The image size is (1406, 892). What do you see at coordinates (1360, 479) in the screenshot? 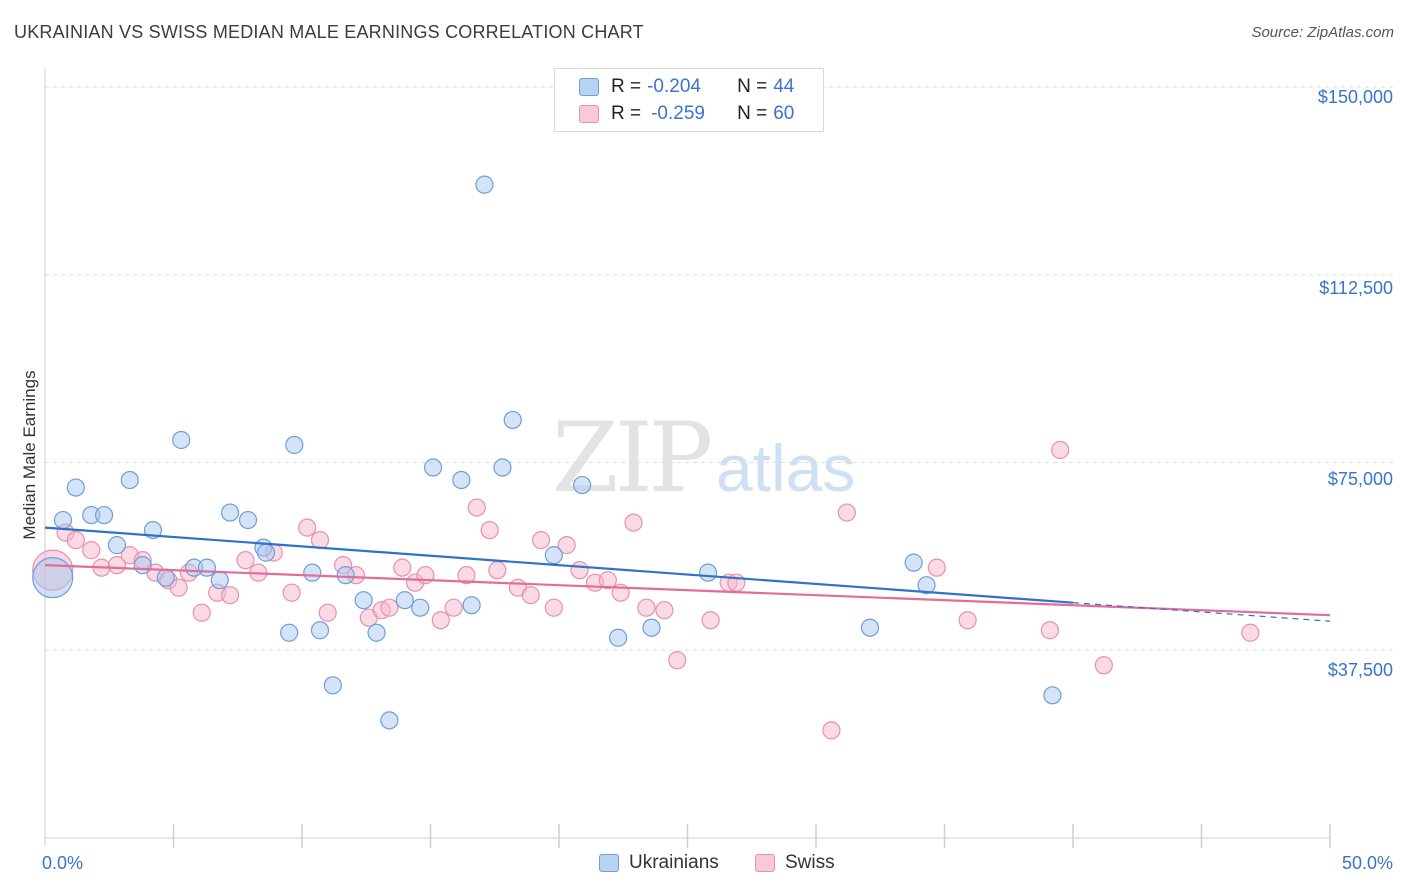
I see `y-tick-label-75000: $75,000` at bounding box center [1360, 479].